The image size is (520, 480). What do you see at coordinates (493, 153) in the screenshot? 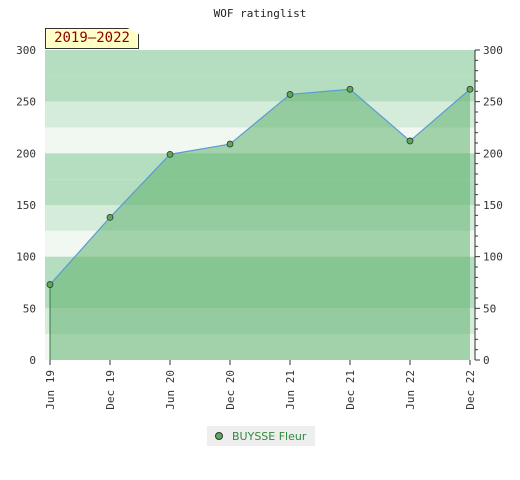
I see `y-tick-label-right: 200` at bounding box center [493, 153].